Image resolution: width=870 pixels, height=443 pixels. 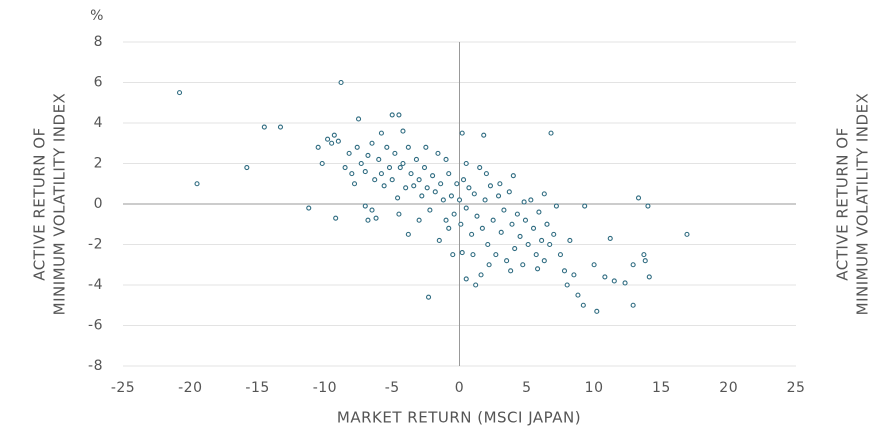 What do you see at coordinates (392, 388) in the screenshot?
I see `x-tick-label: -5` at bounding box center [392, 388].